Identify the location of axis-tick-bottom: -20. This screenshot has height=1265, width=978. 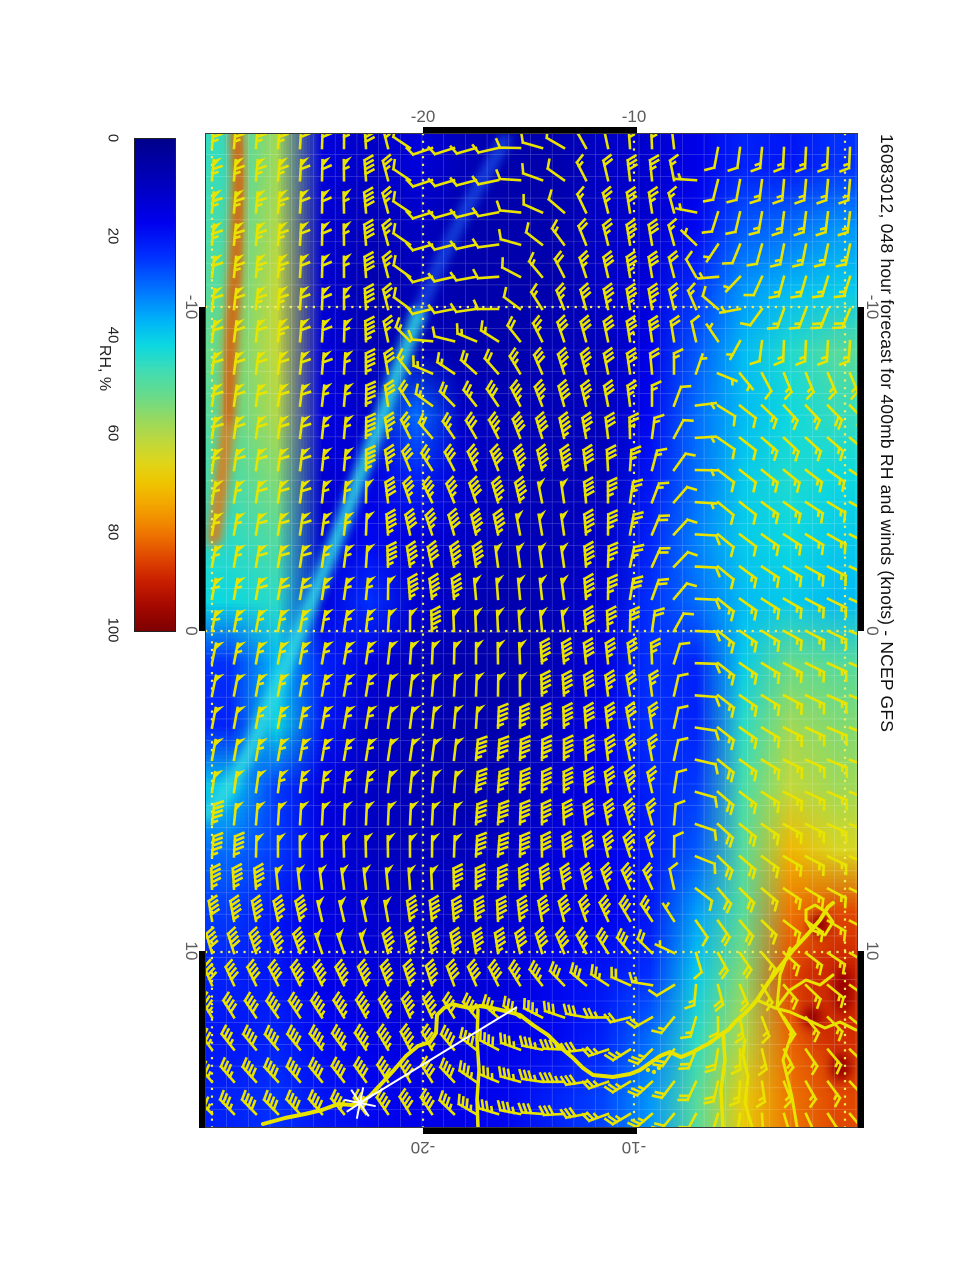
(423, 1147).